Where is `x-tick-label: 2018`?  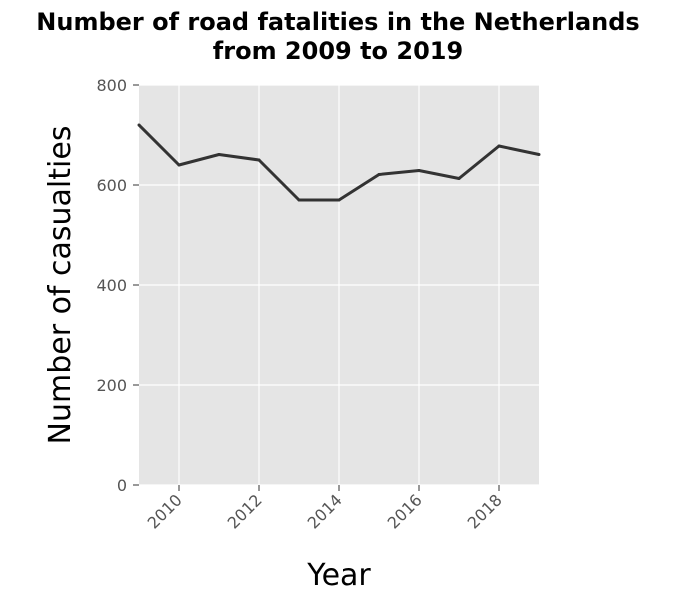
x-tick-label: 2018 is located at coordinates (485, 511).